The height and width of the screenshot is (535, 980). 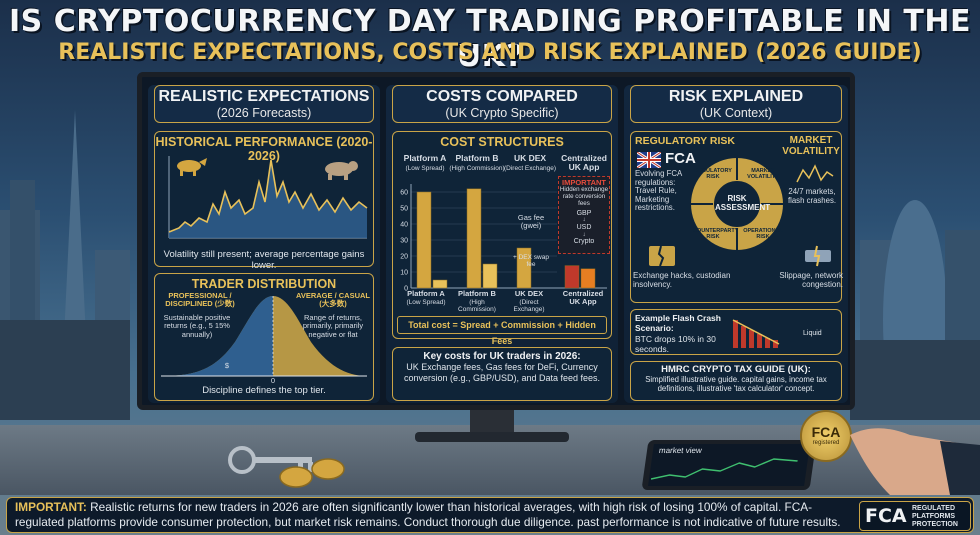 What do you see at coordinates (826, 443) in the screenshot?
I see `fca-coin-sub: registered` at bounding box center [826, 443].